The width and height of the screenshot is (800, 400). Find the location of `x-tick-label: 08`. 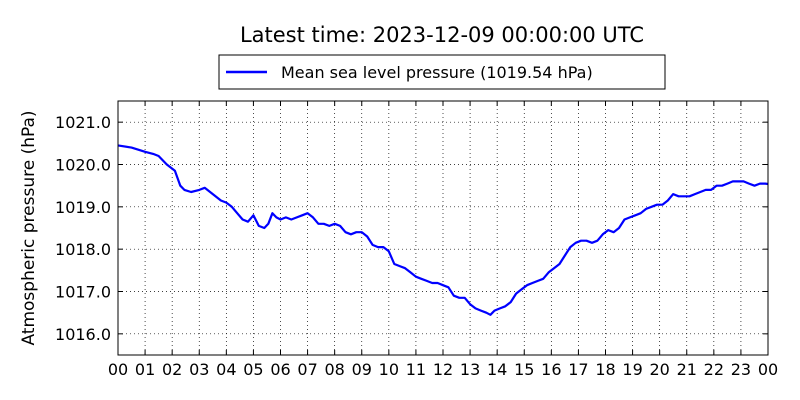

x-tick-label: 08 is located at coordinates (334, 369).